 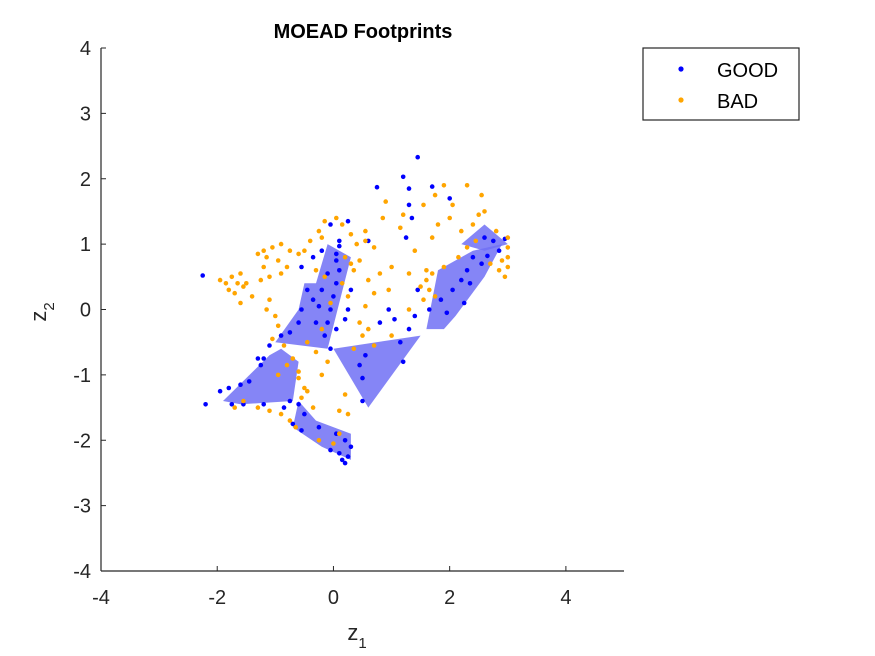 I want to click on series-bad, so click(x=364, y=314).